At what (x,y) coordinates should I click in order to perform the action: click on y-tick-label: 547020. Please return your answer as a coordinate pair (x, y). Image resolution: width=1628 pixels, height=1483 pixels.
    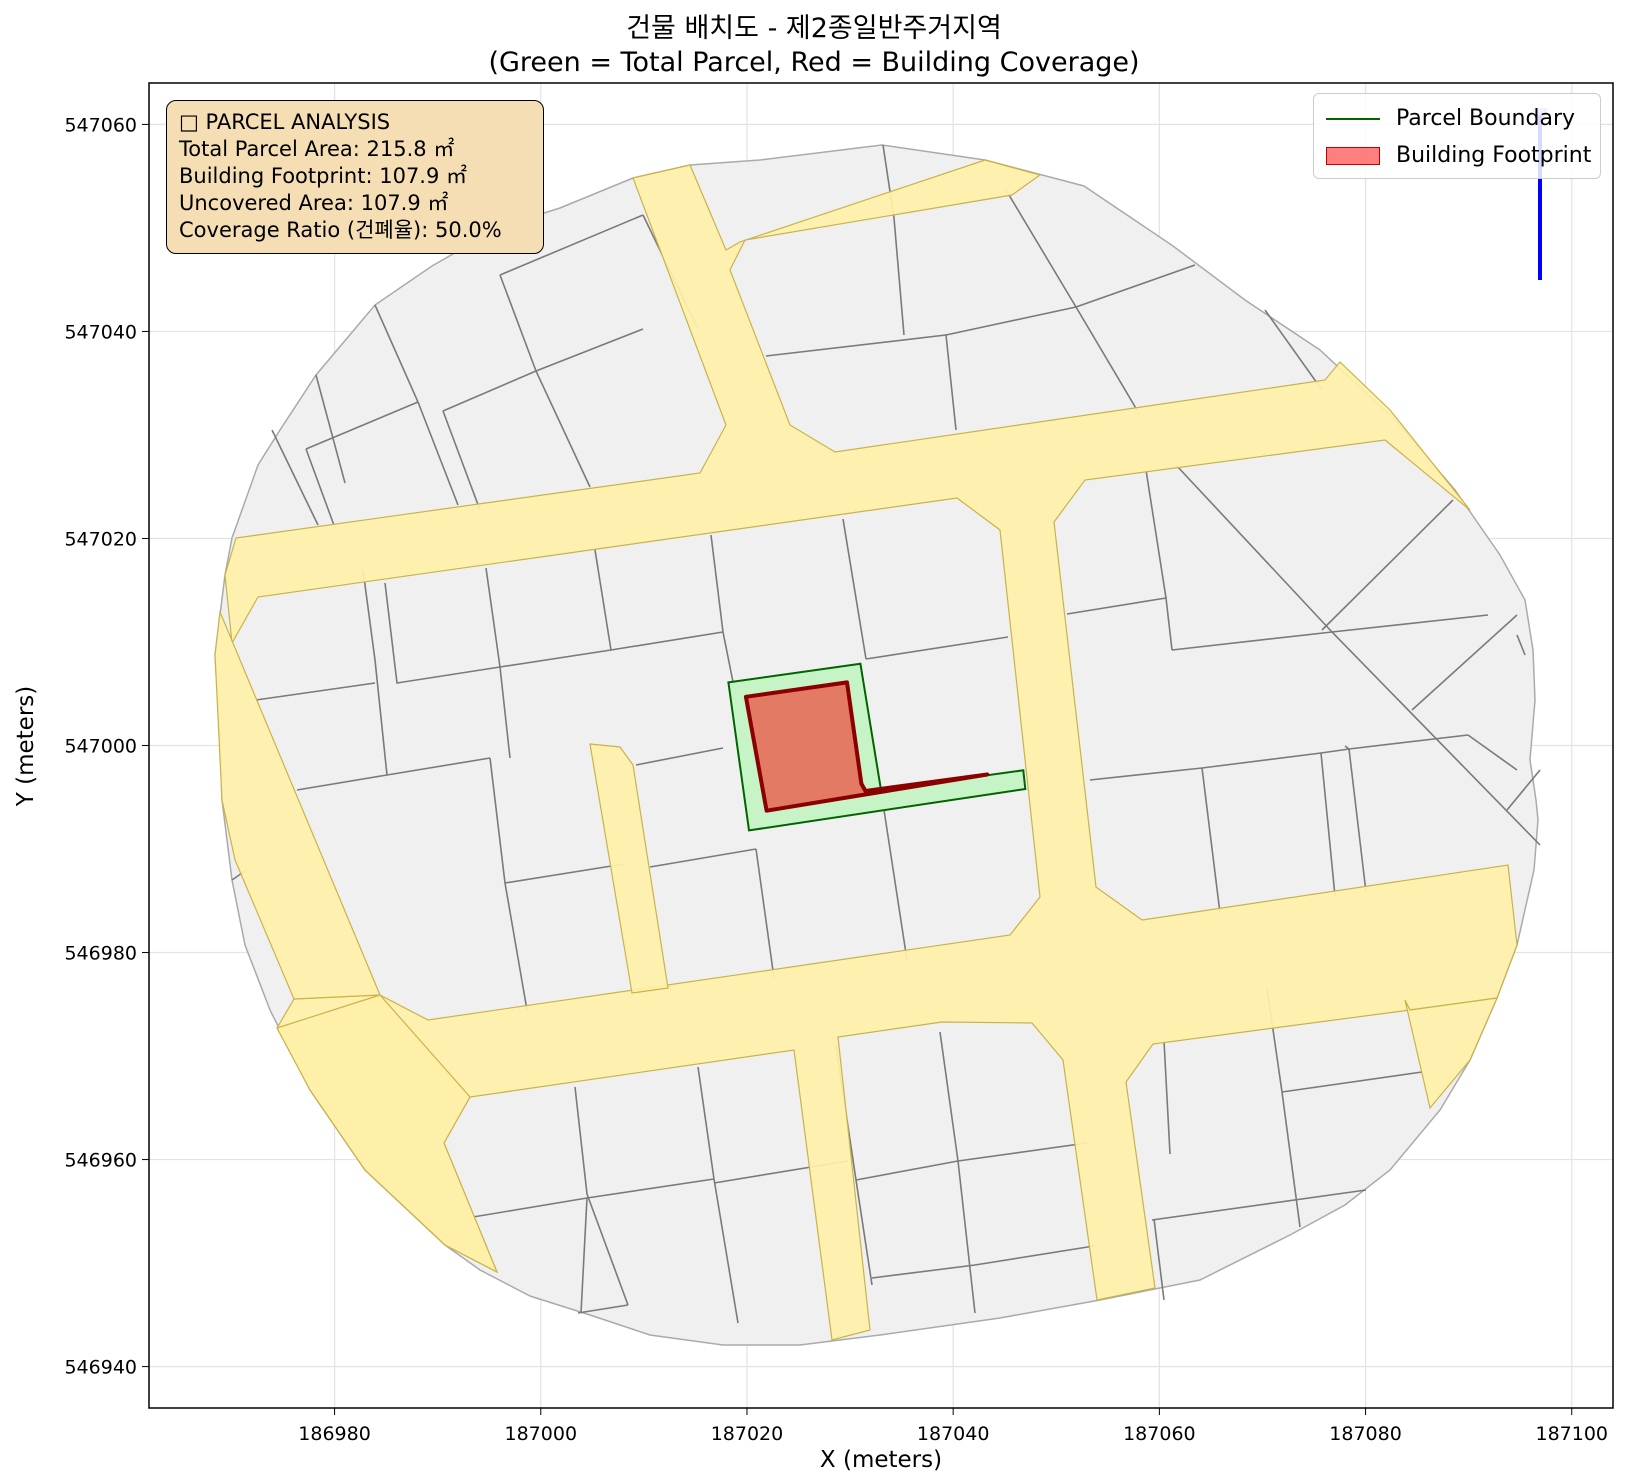
    Looking at the image, I should click on (100, 539).